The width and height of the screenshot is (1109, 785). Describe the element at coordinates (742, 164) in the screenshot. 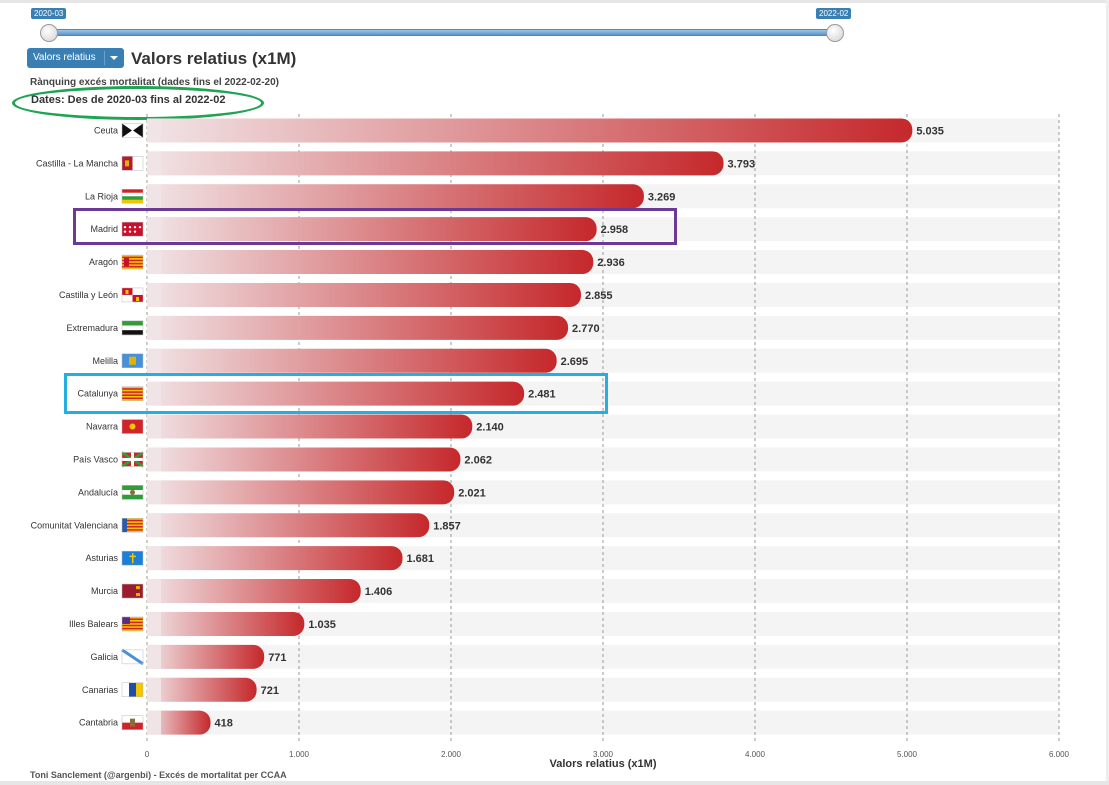

I see `value-label: 3.793` at that location.